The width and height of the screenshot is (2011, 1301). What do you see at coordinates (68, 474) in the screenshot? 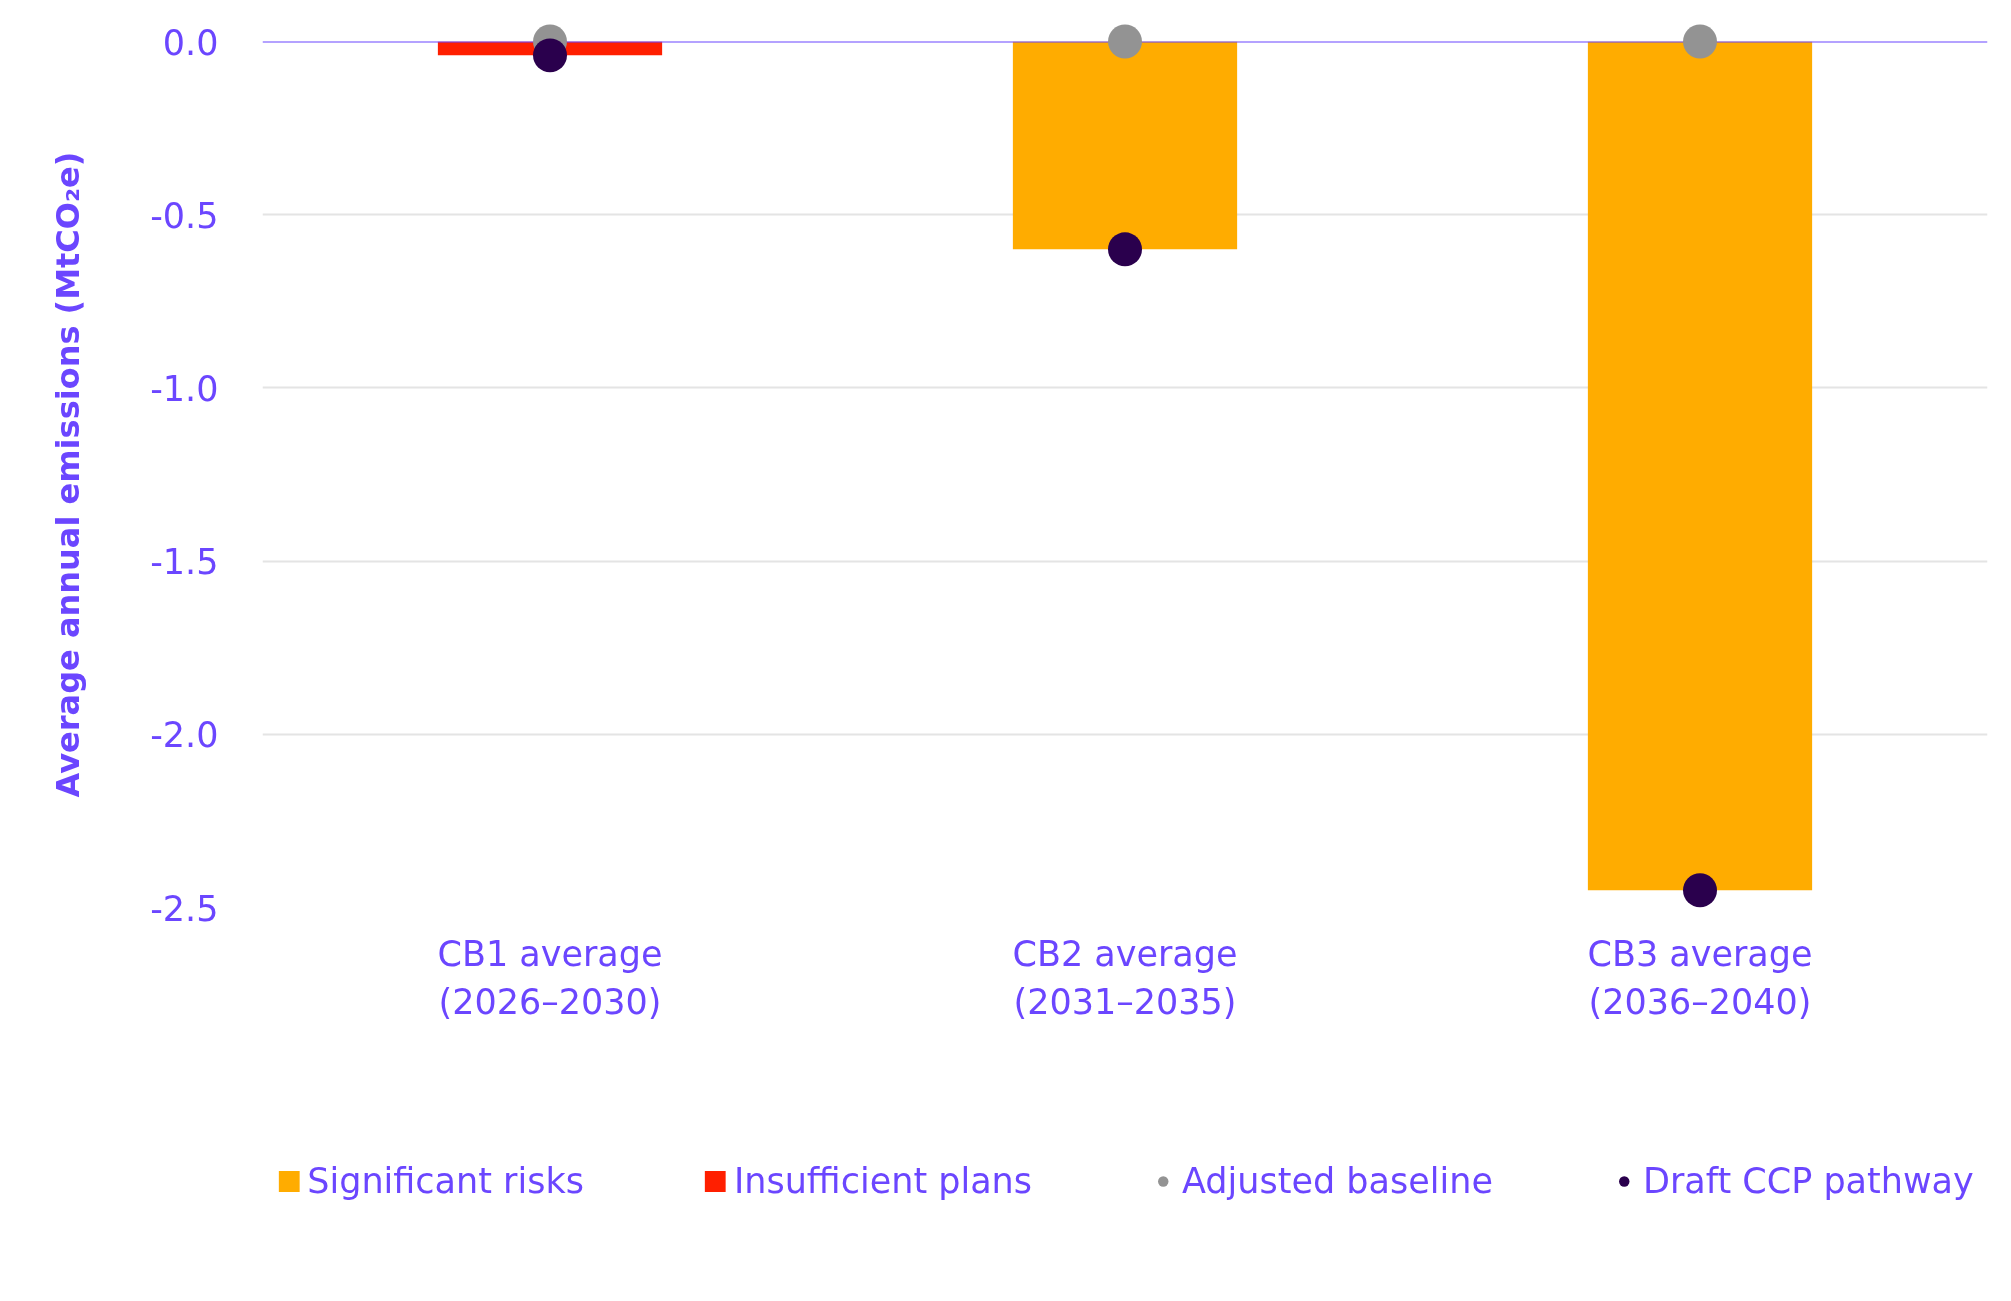
I see `y-axis-title: Average annual emissions (MtCO₂e)` at bounding box center [68, 474].